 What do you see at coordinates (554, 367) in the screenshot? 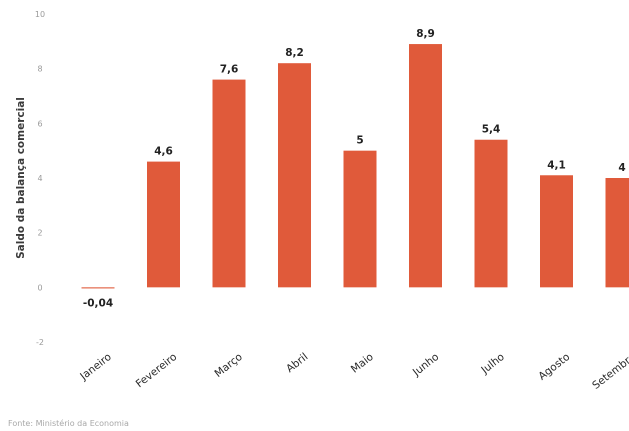
I see `x-tick-label: Agosto` at bounding box center [554, 367].